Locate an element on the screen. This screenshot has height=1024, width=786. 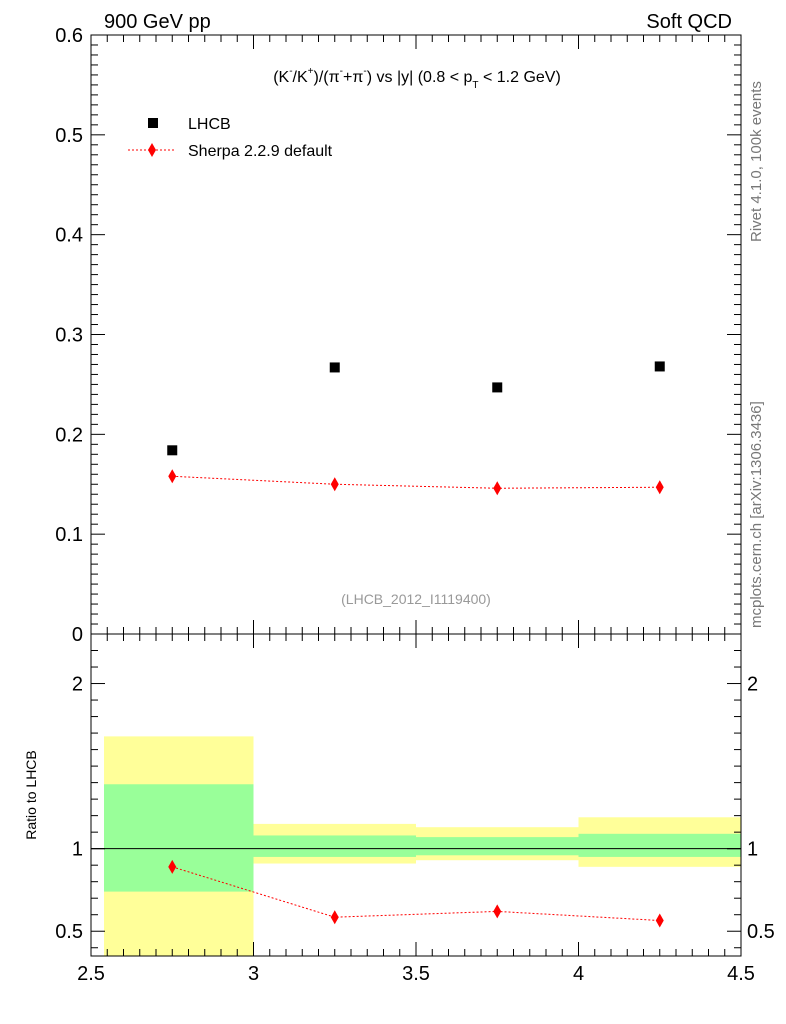
main-y-tick-labels: 0 0.1 0.2 0.3 0.4 0.5 0.6 is located at coordinates (69, 335).